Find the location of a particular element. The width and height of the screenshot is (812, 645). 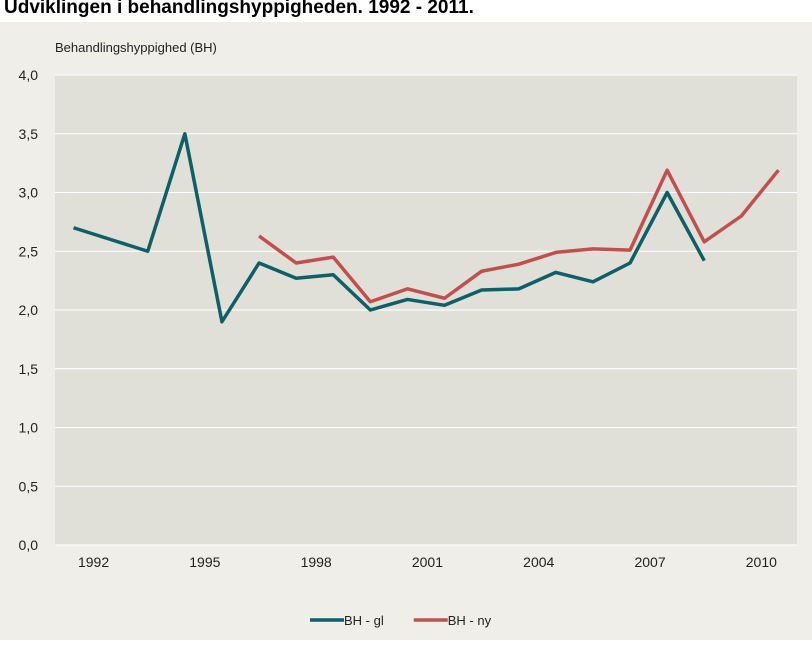

y-tick-label: 3,0 is located at coordinates (29, 193).